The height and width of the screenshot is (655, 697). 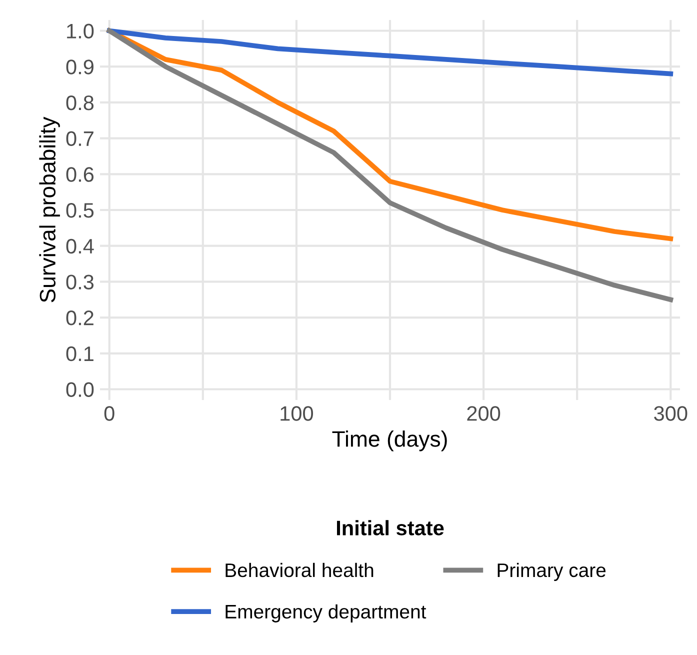 I want to click on y-tick-label: 0.0, so click(x=80, y=389).